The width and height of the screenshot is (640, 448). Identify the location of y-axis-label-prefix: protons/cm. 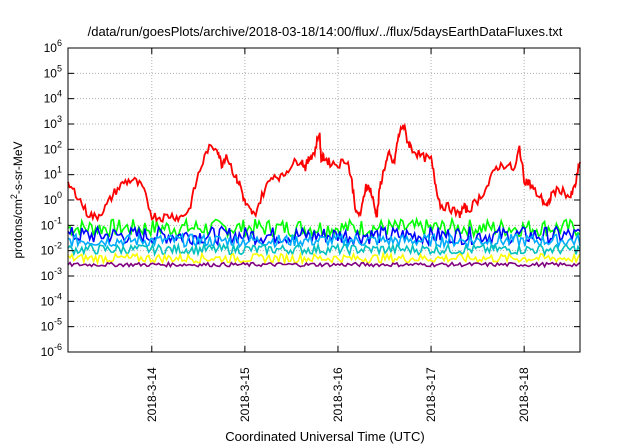
(18, 228).